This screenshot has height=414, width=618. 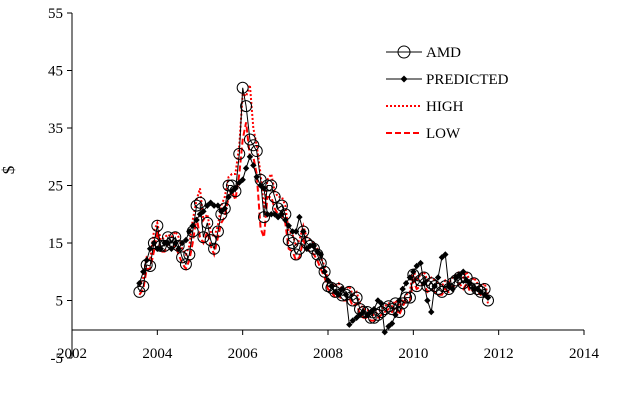 I want to click on y-tick-label: 55, so click(x=55, y=14).